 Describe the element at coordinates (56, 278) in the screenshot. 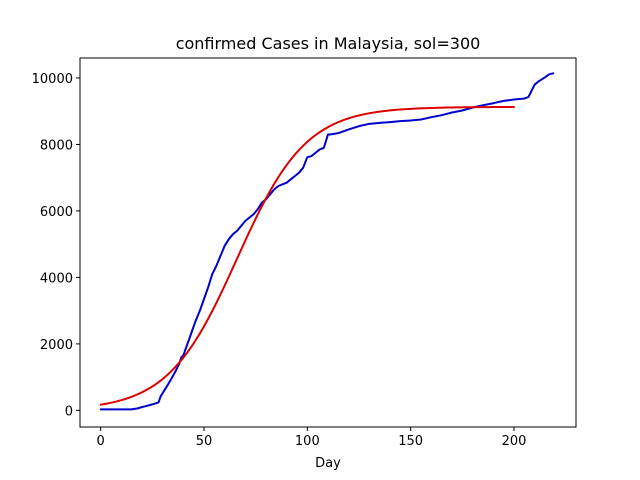

I see `y-tick-label: 4000` at that location.